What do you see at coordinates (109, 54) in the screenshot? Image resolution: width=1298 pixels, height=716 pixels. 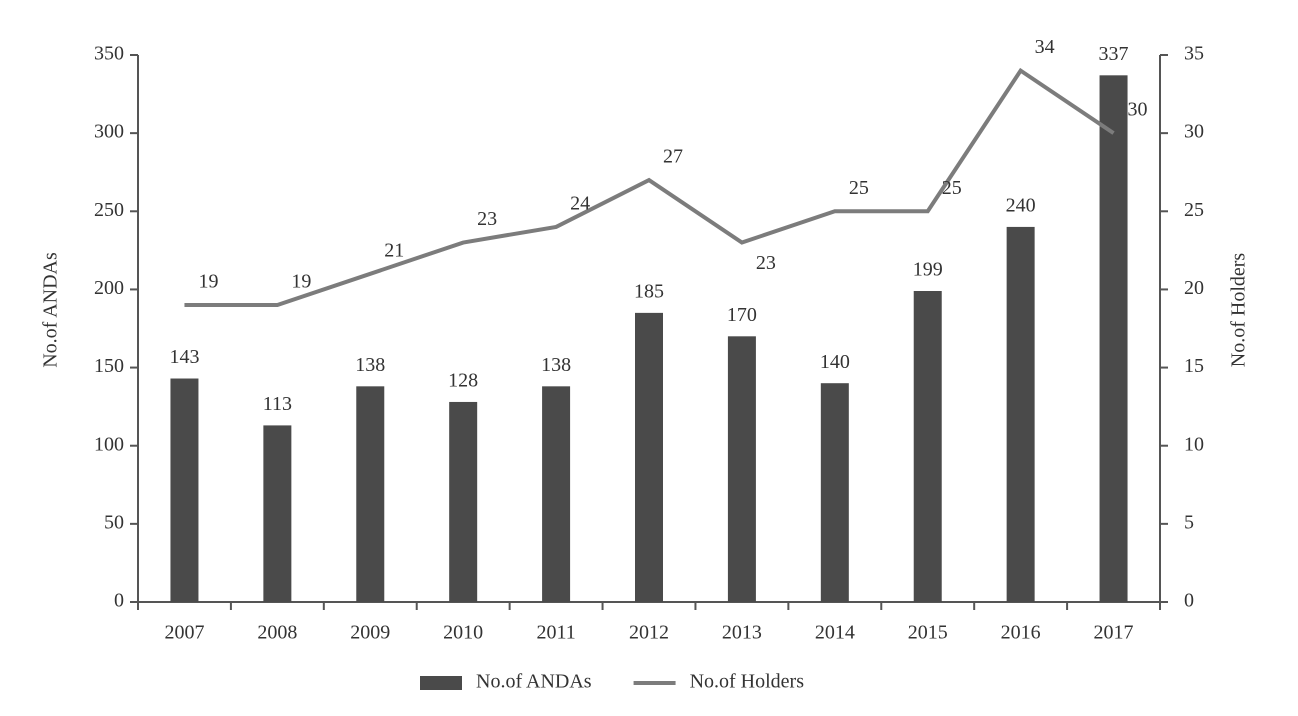 I see `y-tick-label: 350` at bounding box center [109, 54].